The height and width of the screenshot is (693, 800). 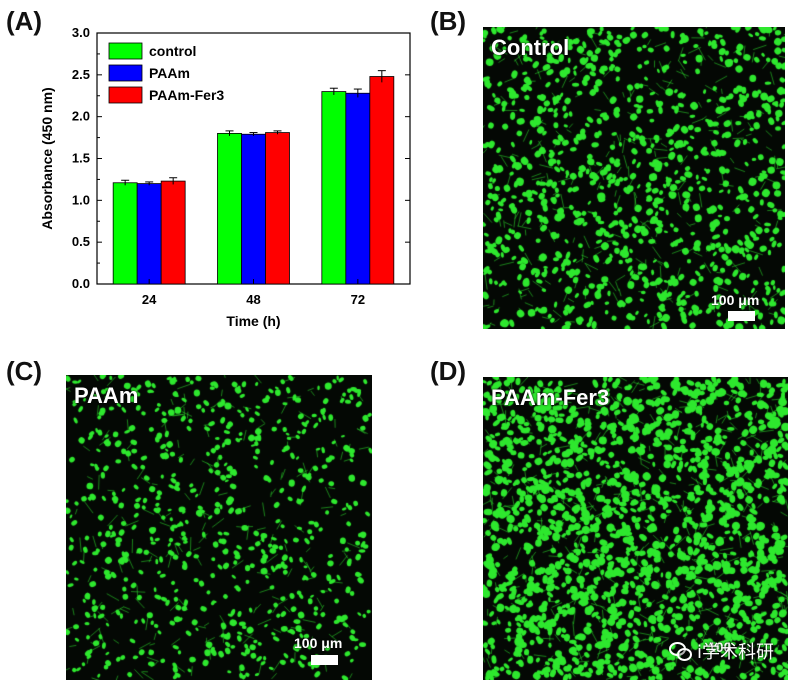 I want to click on legend-swatch-control, so click(x=125, y=51).